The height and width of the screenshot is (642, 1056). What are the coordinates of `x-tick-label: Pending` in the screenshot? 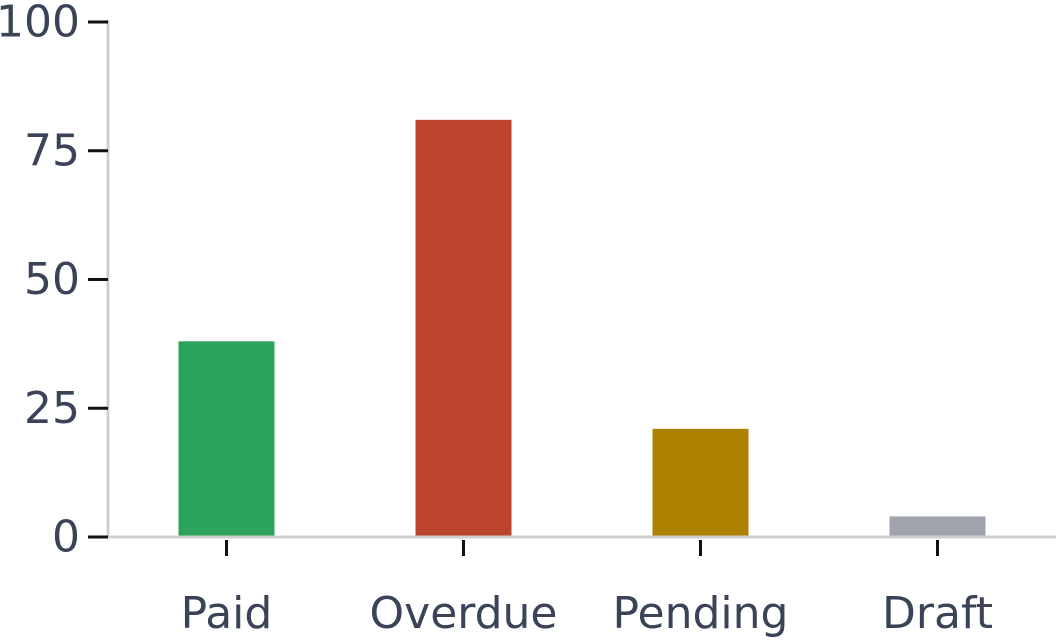 It's located at (701, 613).